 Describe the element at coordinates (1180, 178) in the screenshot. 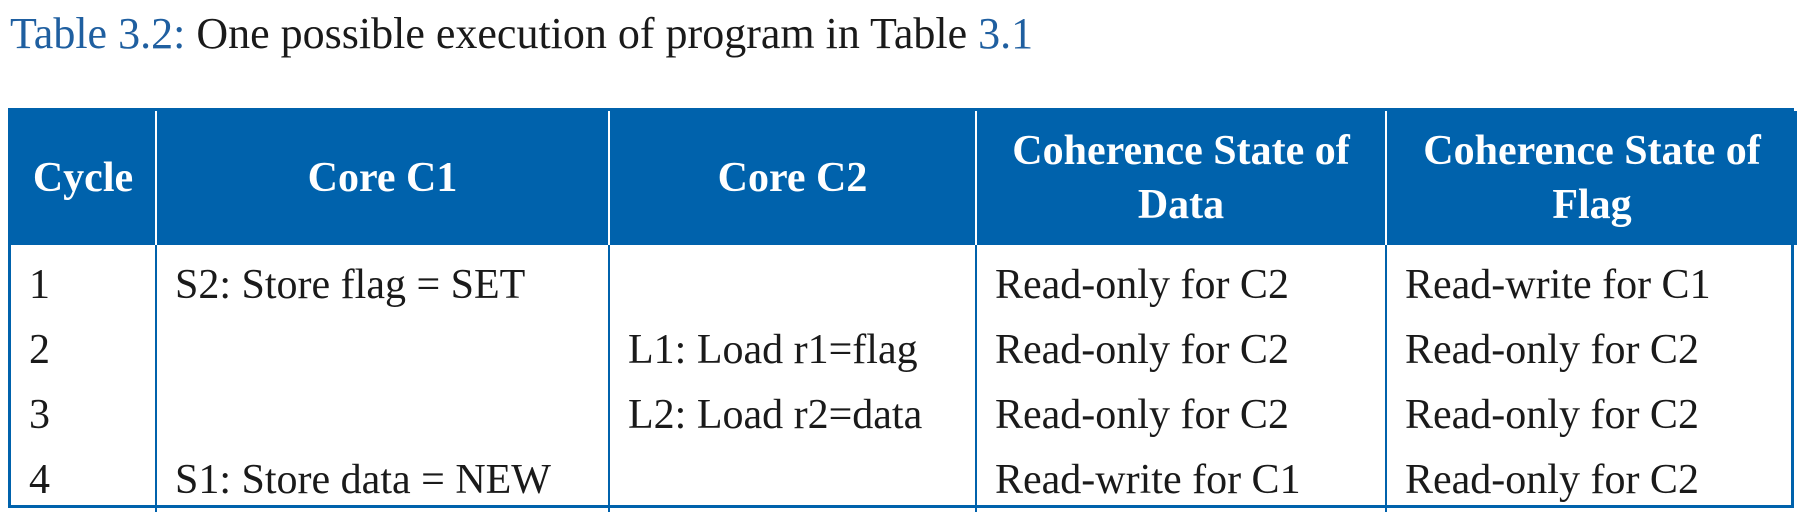

I see `header-coherence-data: Coherence State of Data` at that location.